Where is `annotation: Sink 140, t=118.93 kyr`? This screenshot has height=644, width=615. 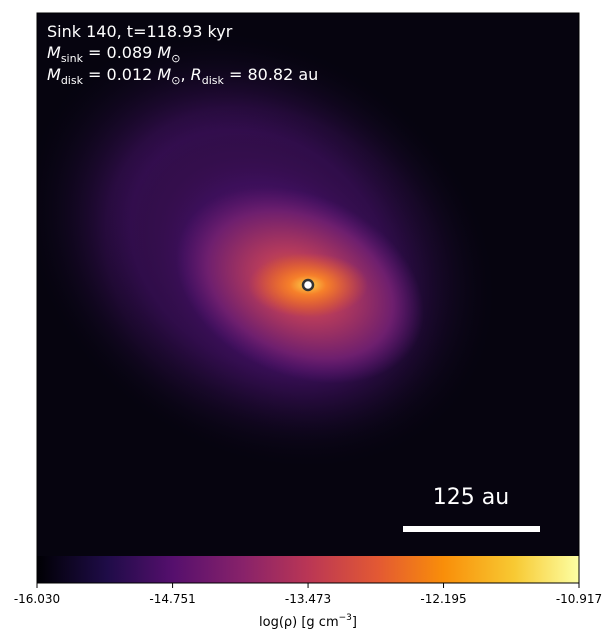 annotation: Sink 140, t=118.93 kyr is located at coordinates (140, 31).